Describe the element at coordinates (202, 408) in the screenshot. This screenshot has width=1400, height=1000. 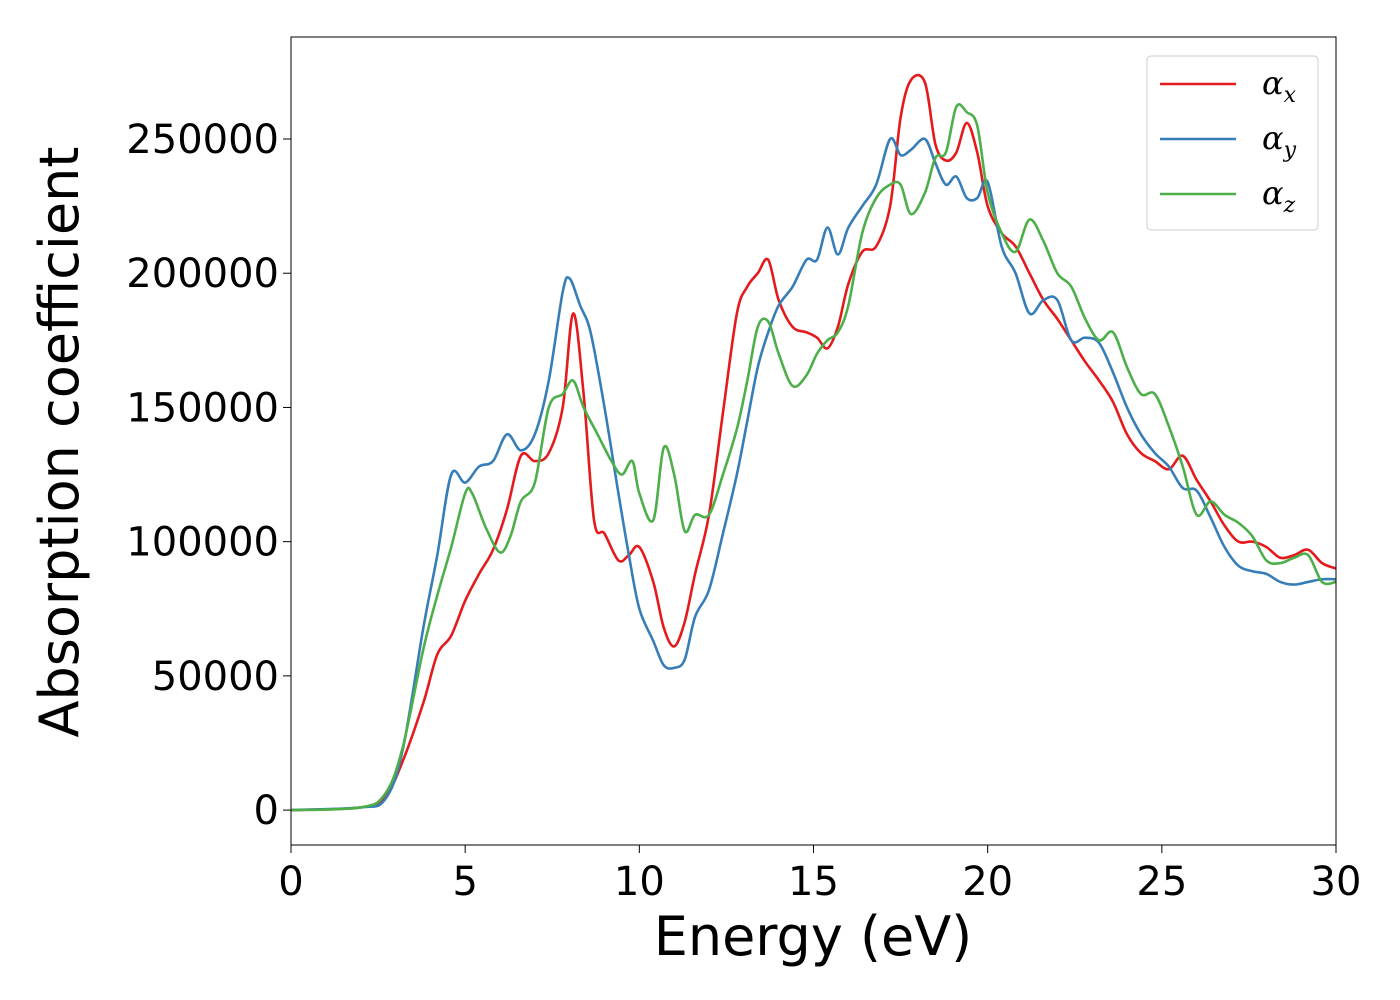
I see `y-tick-label: 150000` at that location.